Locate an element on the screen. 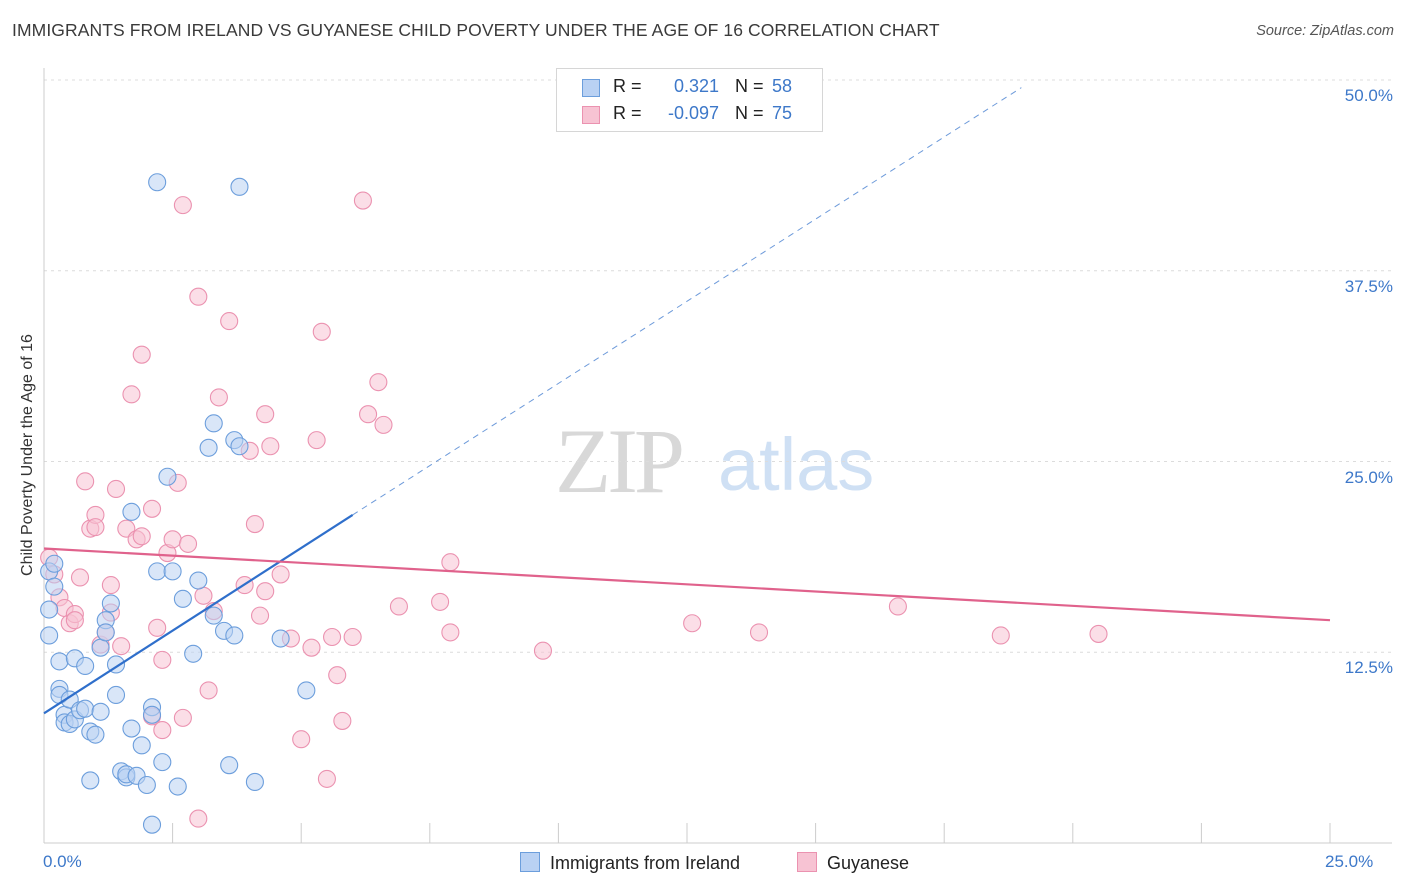 This screenshot has height=892, width=1406. series-swatch-ireland is located at coordinates (530, 862).